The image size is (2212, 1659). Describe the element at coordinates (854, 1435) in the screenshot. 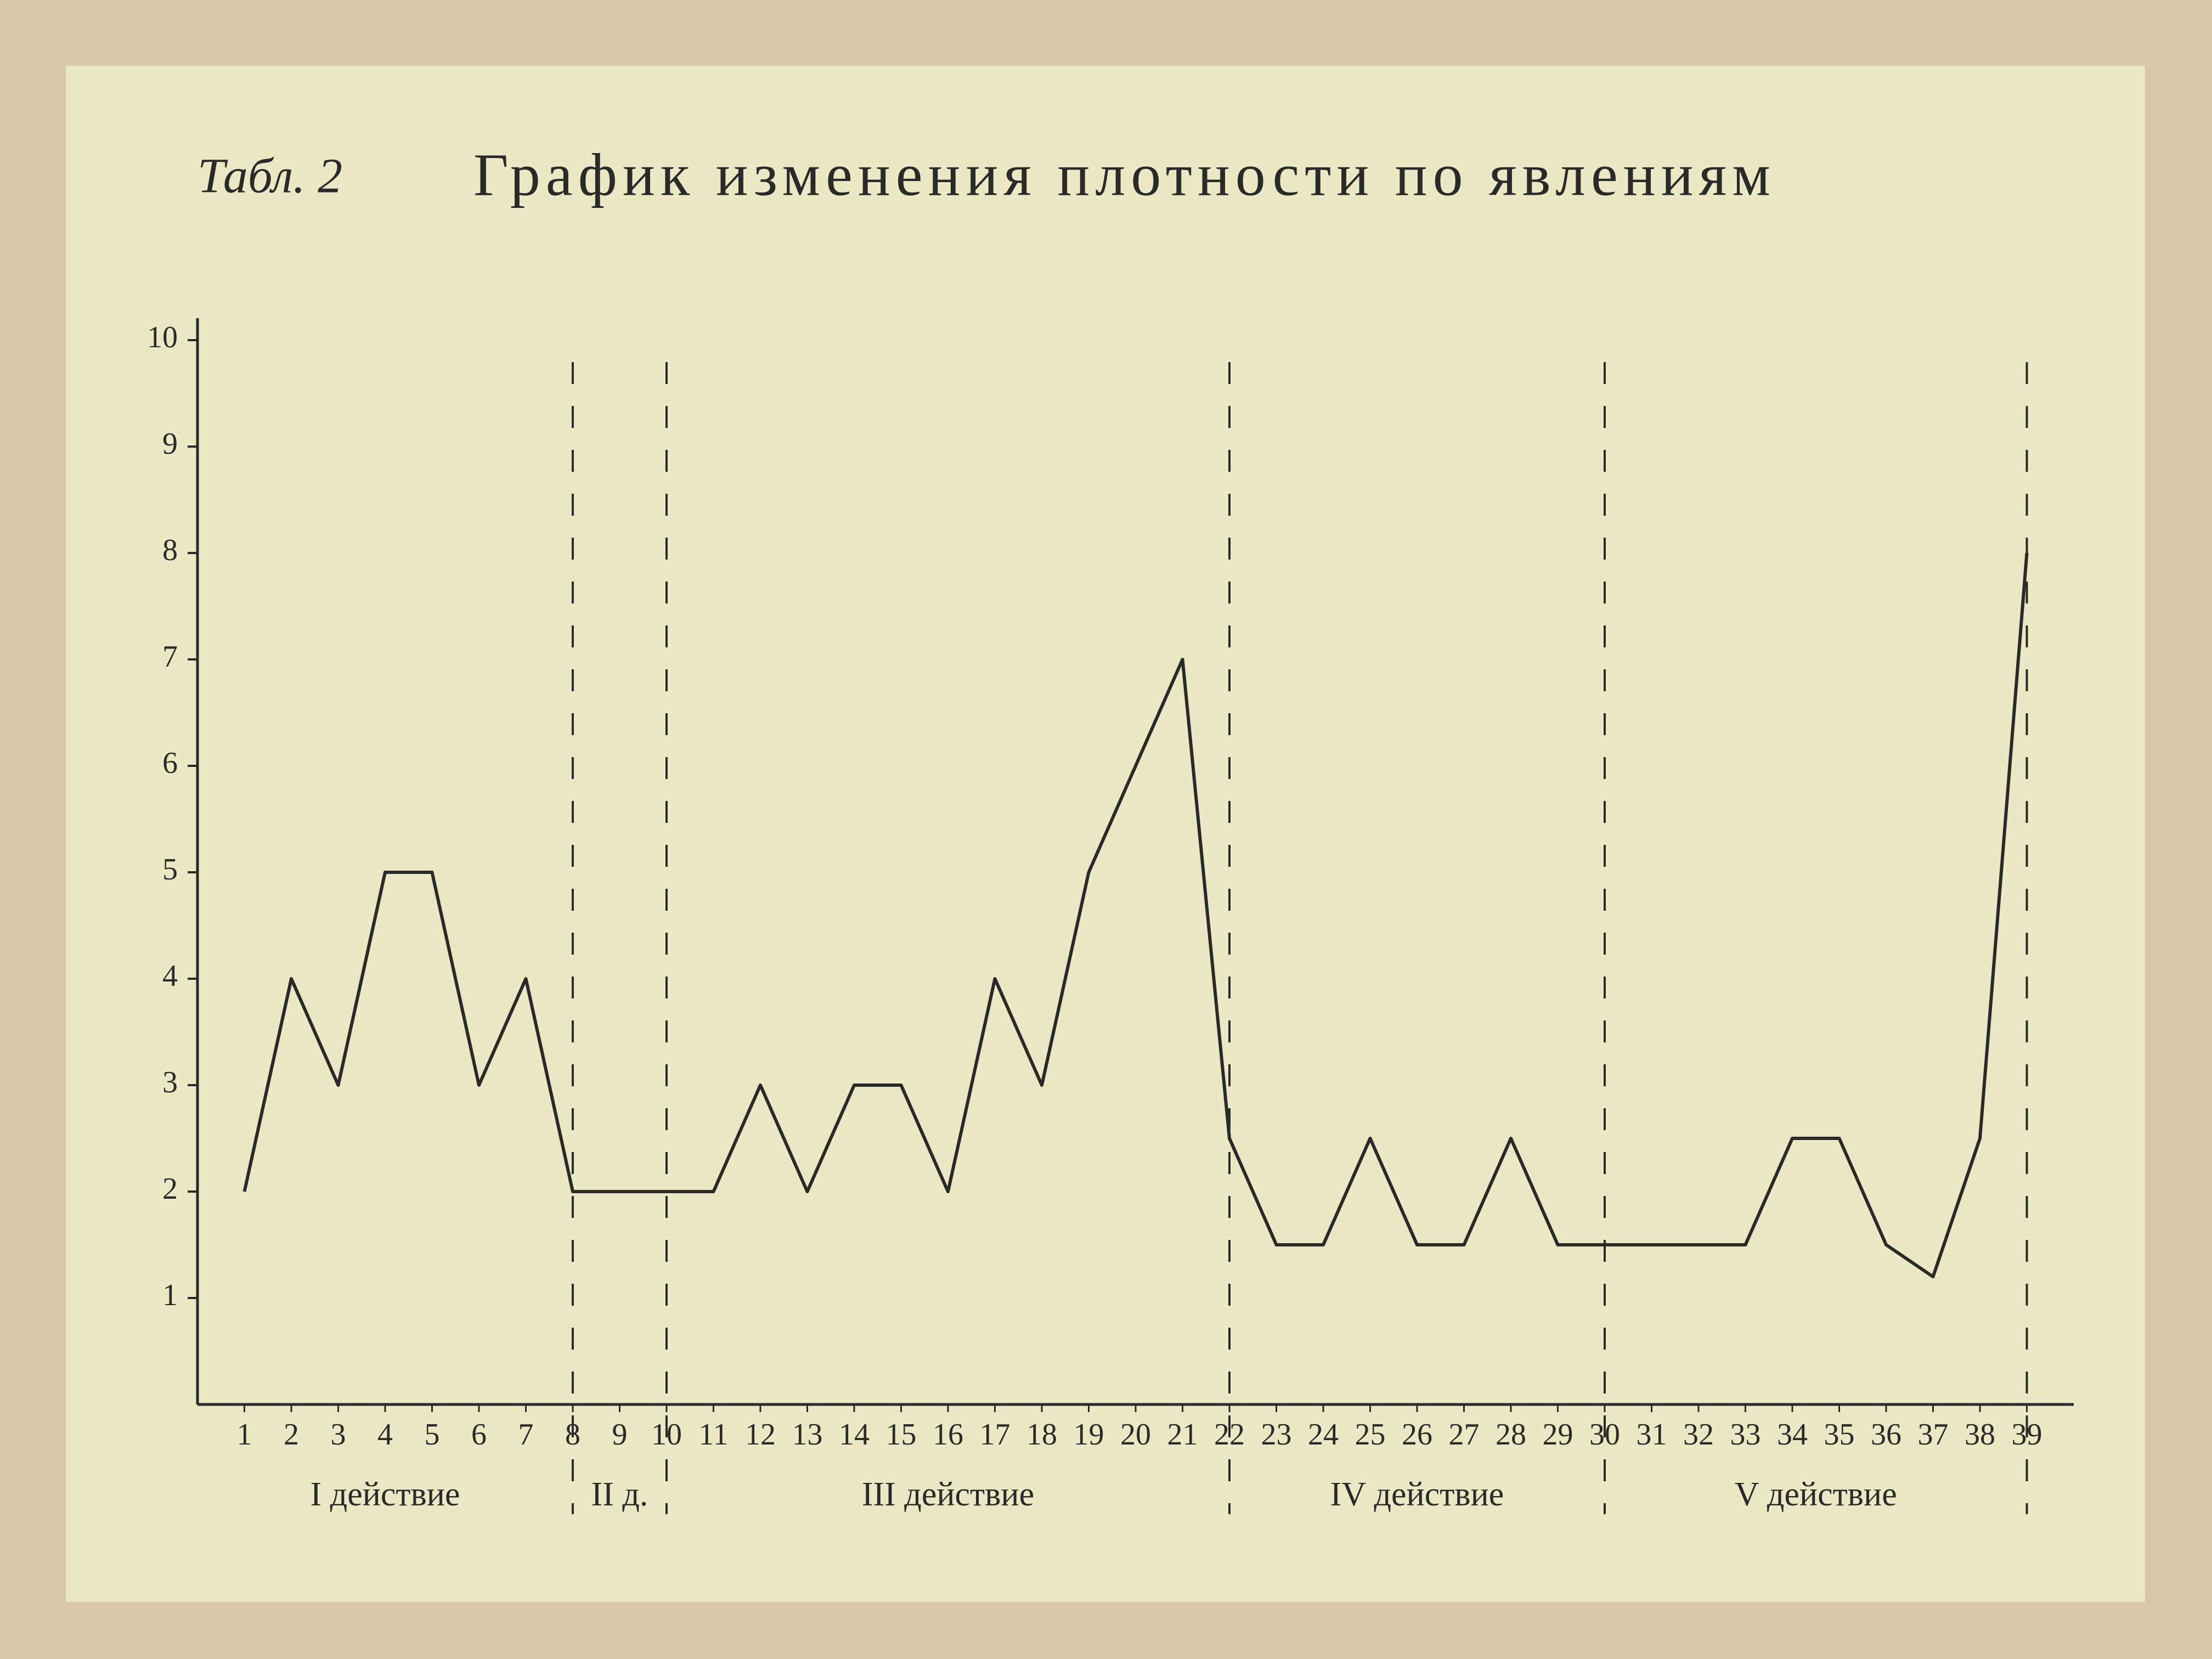

I see `x-tick-label: 14` at that location.